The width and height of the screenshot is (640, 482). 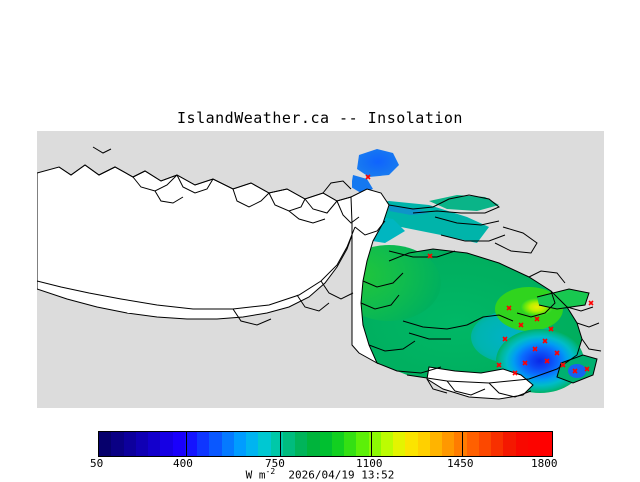 I want to click on colorbar-timestamp: 2026/04/19 13:52, so click(x=341, y=475).